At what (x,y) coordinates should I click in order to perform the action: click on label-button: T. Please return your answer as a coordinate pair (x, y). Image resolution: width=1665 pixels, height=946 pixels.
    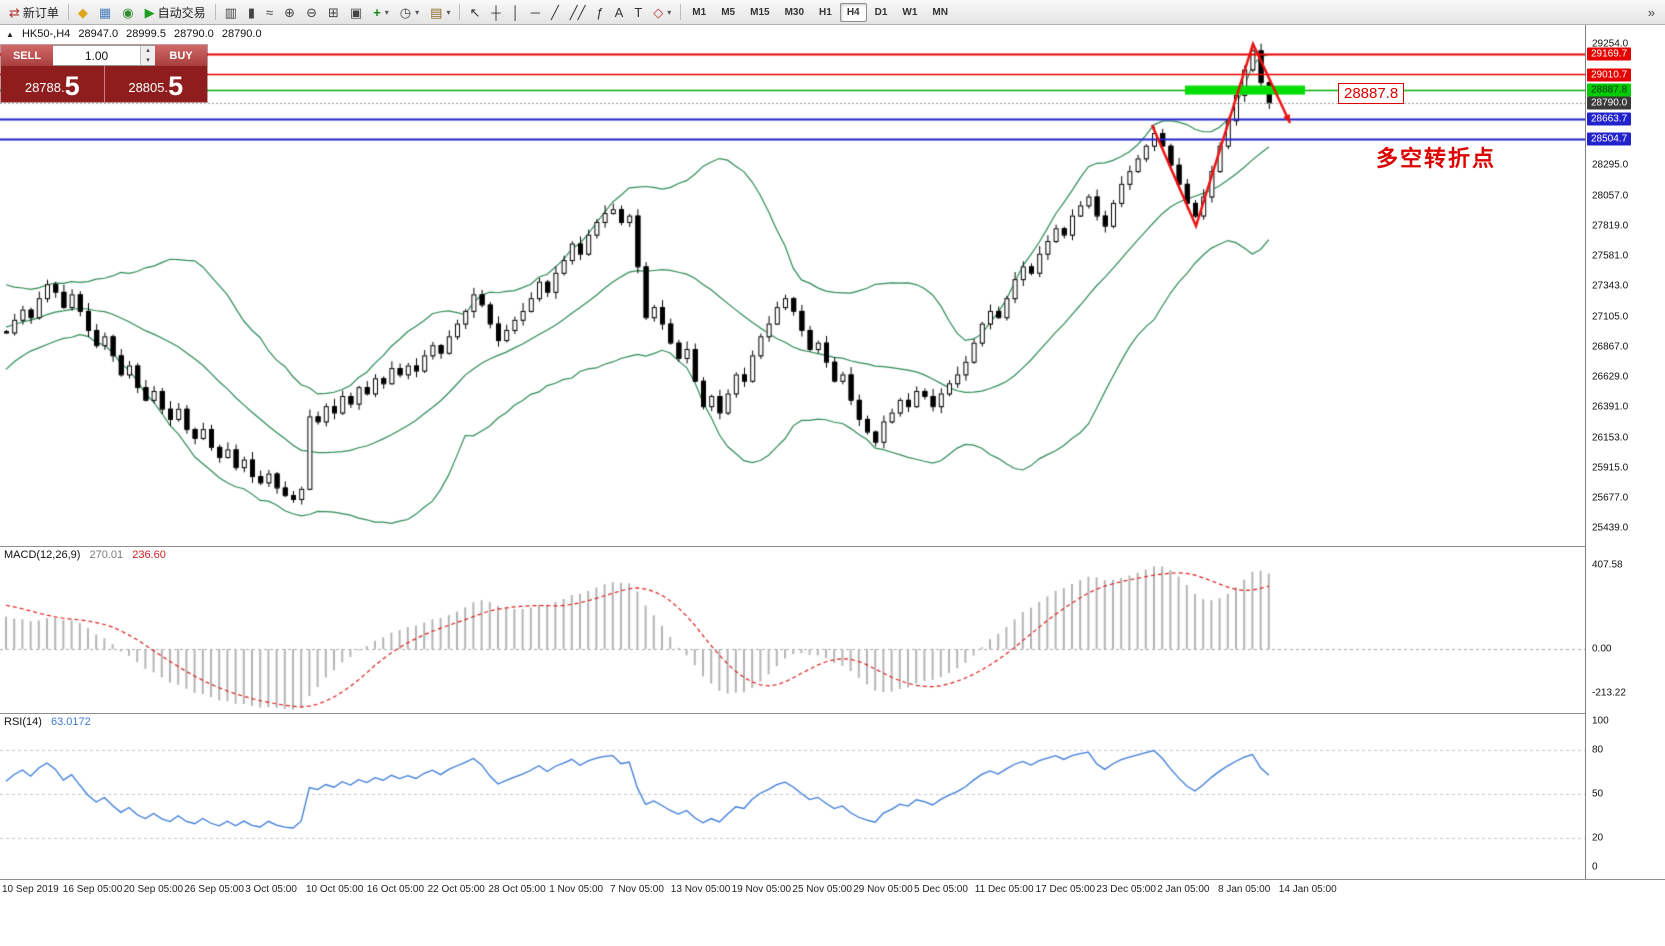
    Looking at the image, I should click on (638, 12).